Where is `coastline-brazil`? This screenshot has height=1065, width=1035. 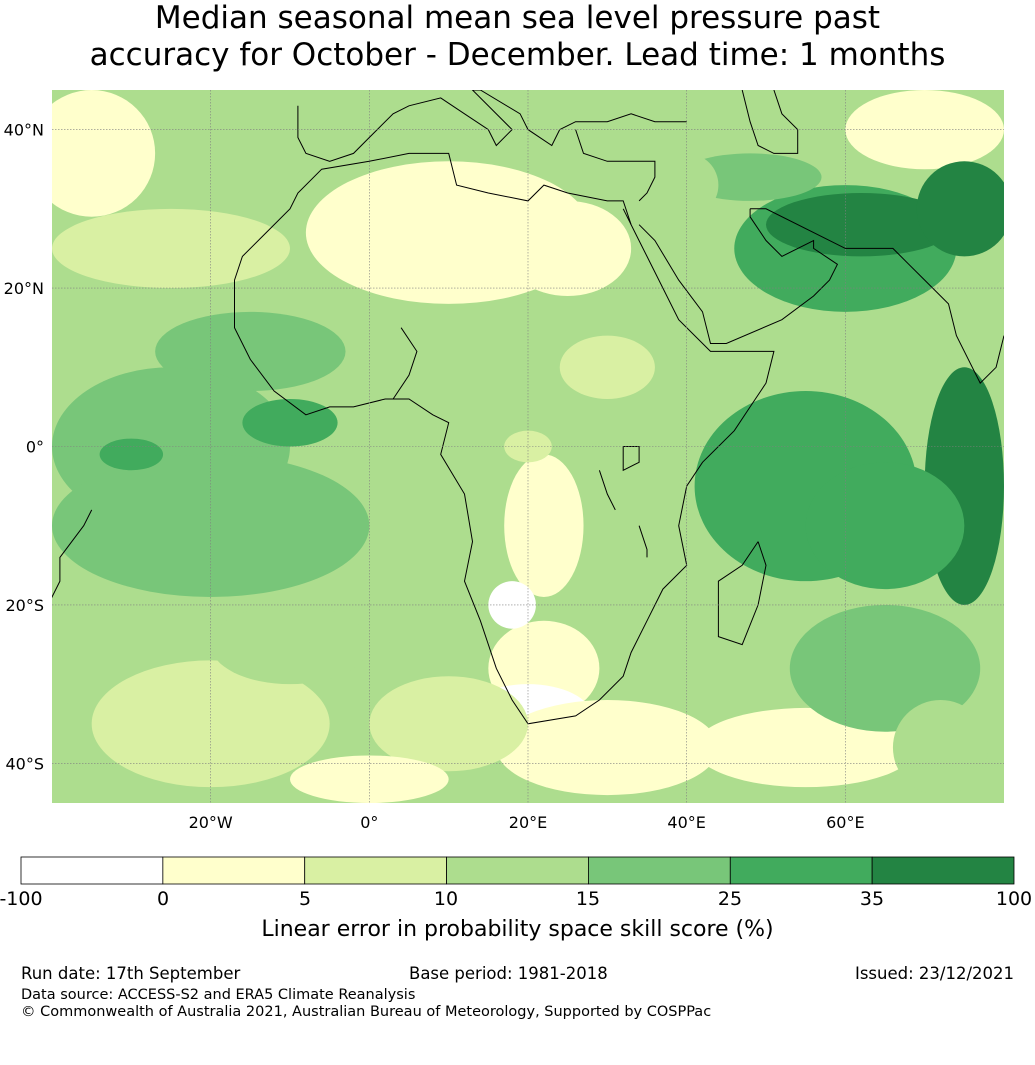
coastline-brazil is located at coordinates (72, 554).